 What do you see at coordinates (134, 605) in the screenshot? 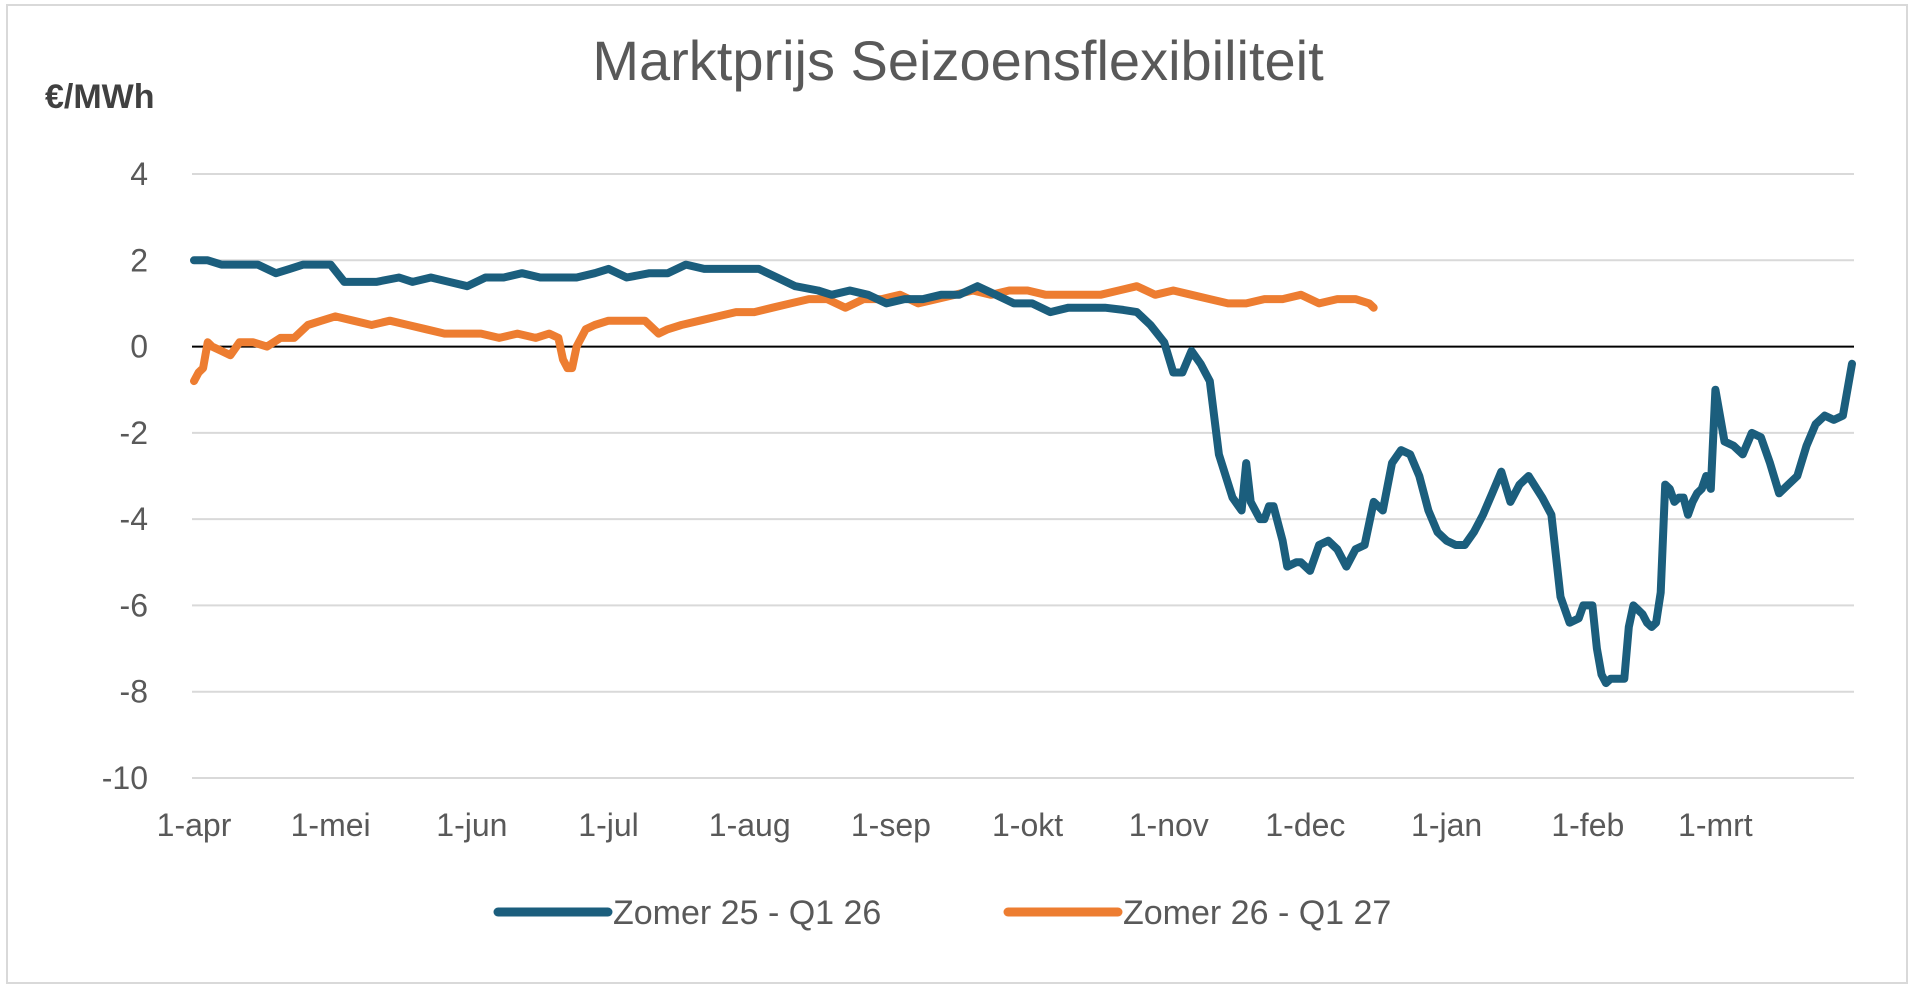
I see `y-tick-label: -6` at bounding box center [134, 605].